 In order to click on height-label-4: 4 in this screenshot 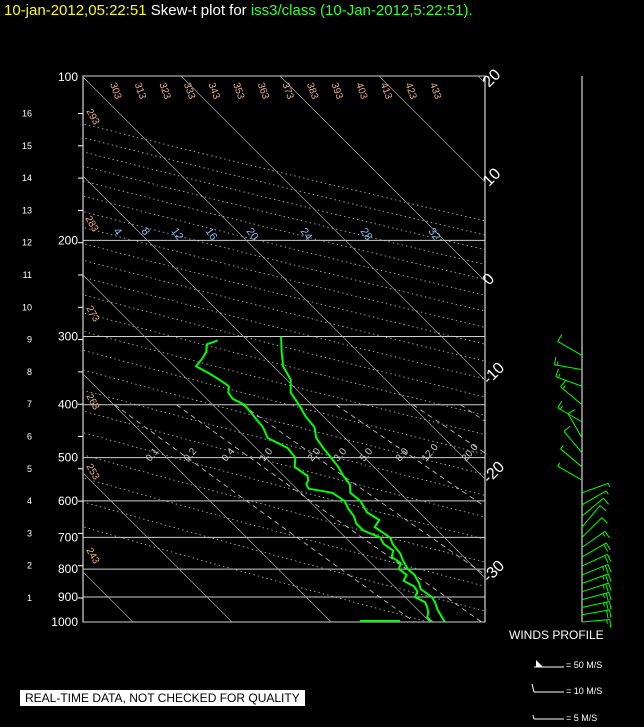, I will do `click(29, 501)`.